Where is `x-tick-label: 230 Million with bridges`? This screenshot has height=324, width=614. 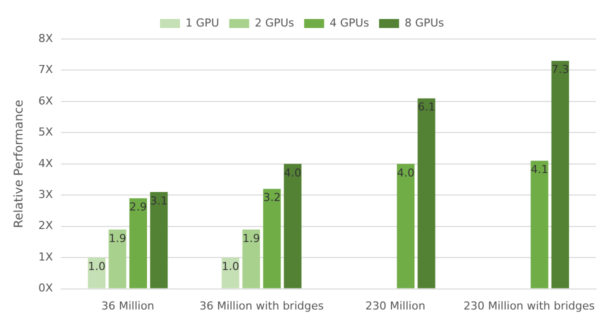
x-tick-label: 230 Million with bridges is located at coordinates (529, 305).